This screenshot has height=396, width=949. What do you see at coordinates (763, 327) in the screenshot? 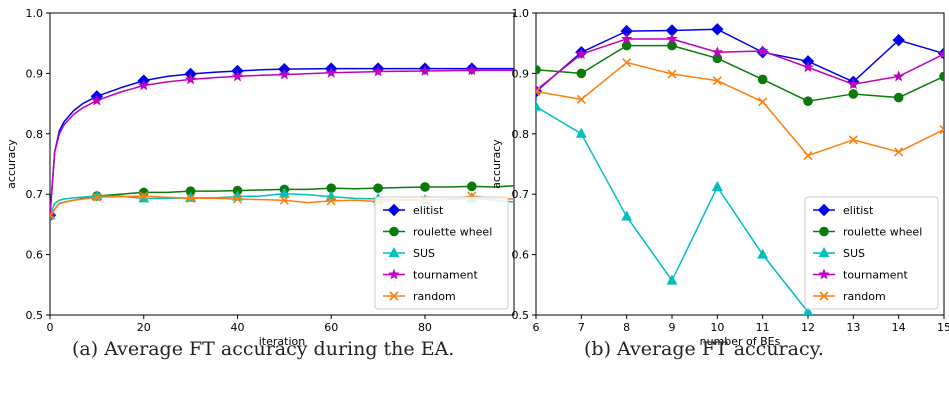
I see `x-tick-label: 11` at bounding box center [763, 327].